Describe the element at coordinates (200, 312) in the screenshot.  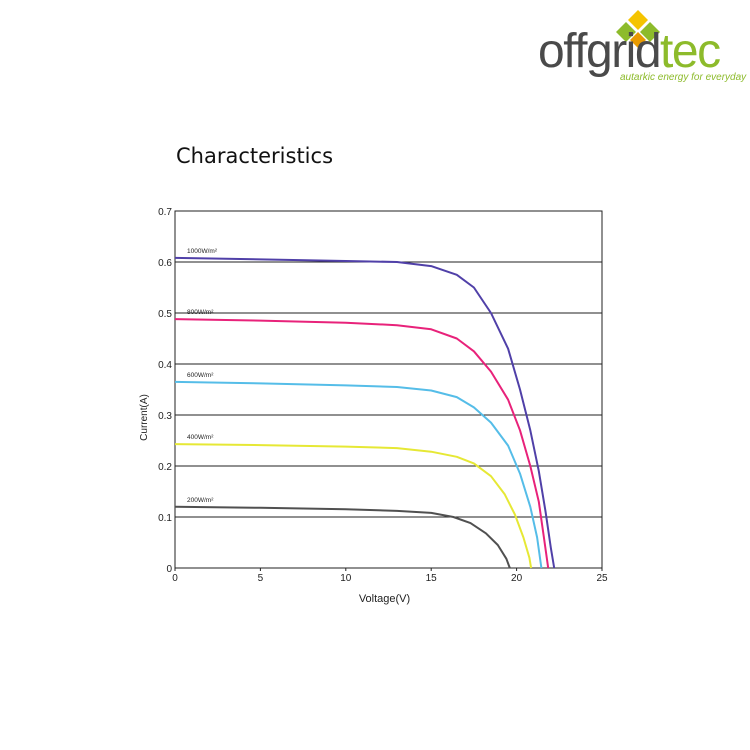
I see `series-label-1: 800W/m²` at that location.